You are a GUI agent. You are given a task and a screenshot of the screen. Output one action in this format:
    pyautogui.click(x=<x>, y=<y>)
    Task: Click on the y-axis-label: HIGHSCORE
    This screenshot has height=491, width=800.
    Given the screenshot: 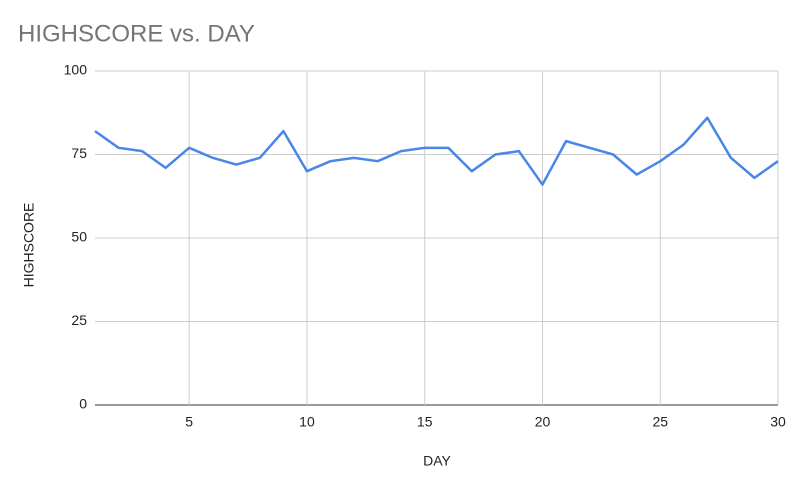 What is the action you would take?
    pyautogui.click(x=29, y=245)
    